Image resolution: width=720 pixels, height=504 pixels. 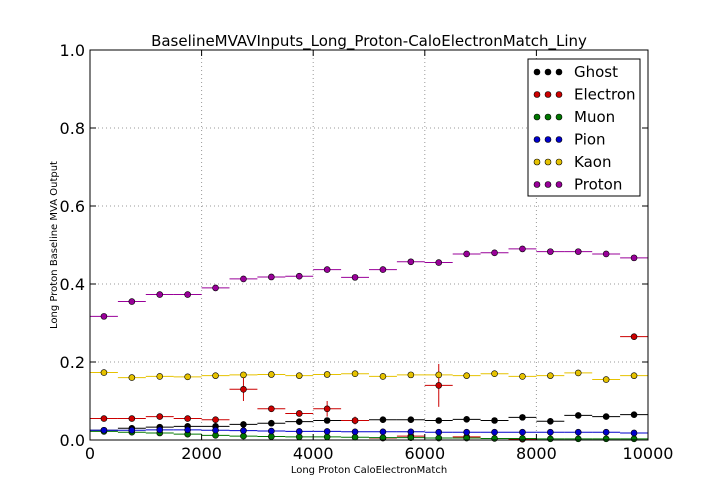 I want to click on y-axis-label: Long Proton Baseline MVA Output, so click(x=54, y=245).